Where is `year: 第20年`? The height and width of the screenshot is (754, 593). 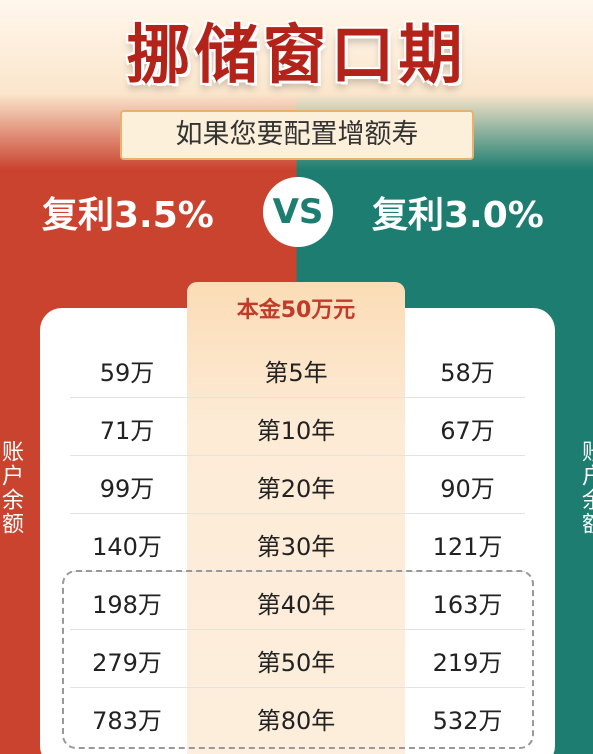 year: 第20年 is located at coordinates (296, 489).